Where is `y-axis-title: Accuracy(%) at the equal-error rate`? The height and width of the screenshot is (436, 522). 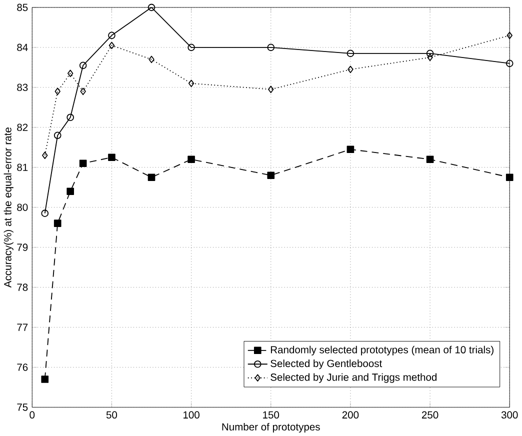
y-axis-title: Accuracy(%) at the equal-error rate is located at coordinates (9, 207).